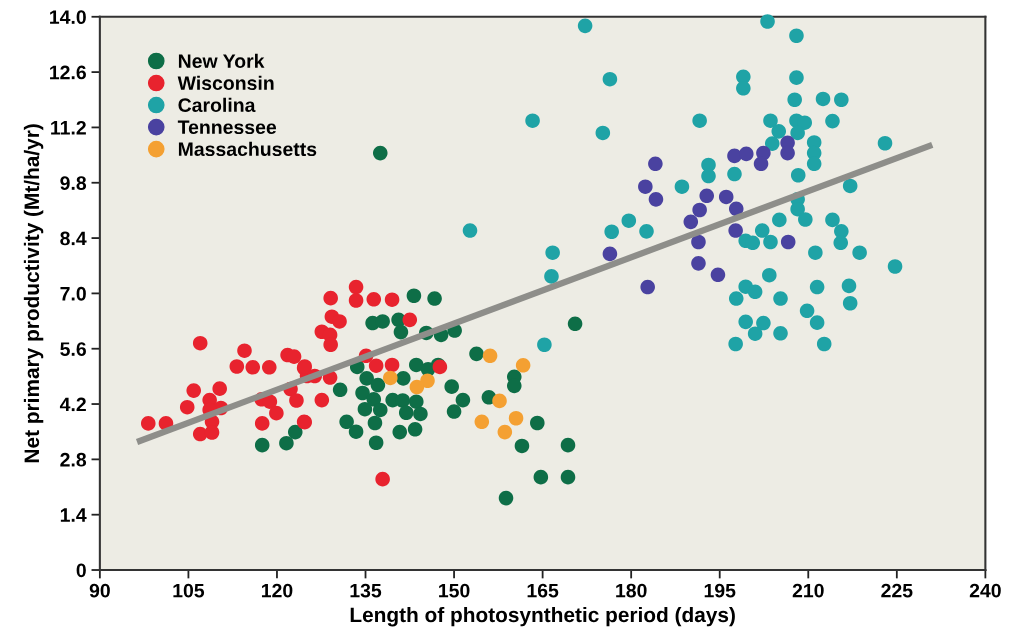 This screenshot has height=633, width=1019. I want to click on x-tick-label: 225, so click(897, 590).